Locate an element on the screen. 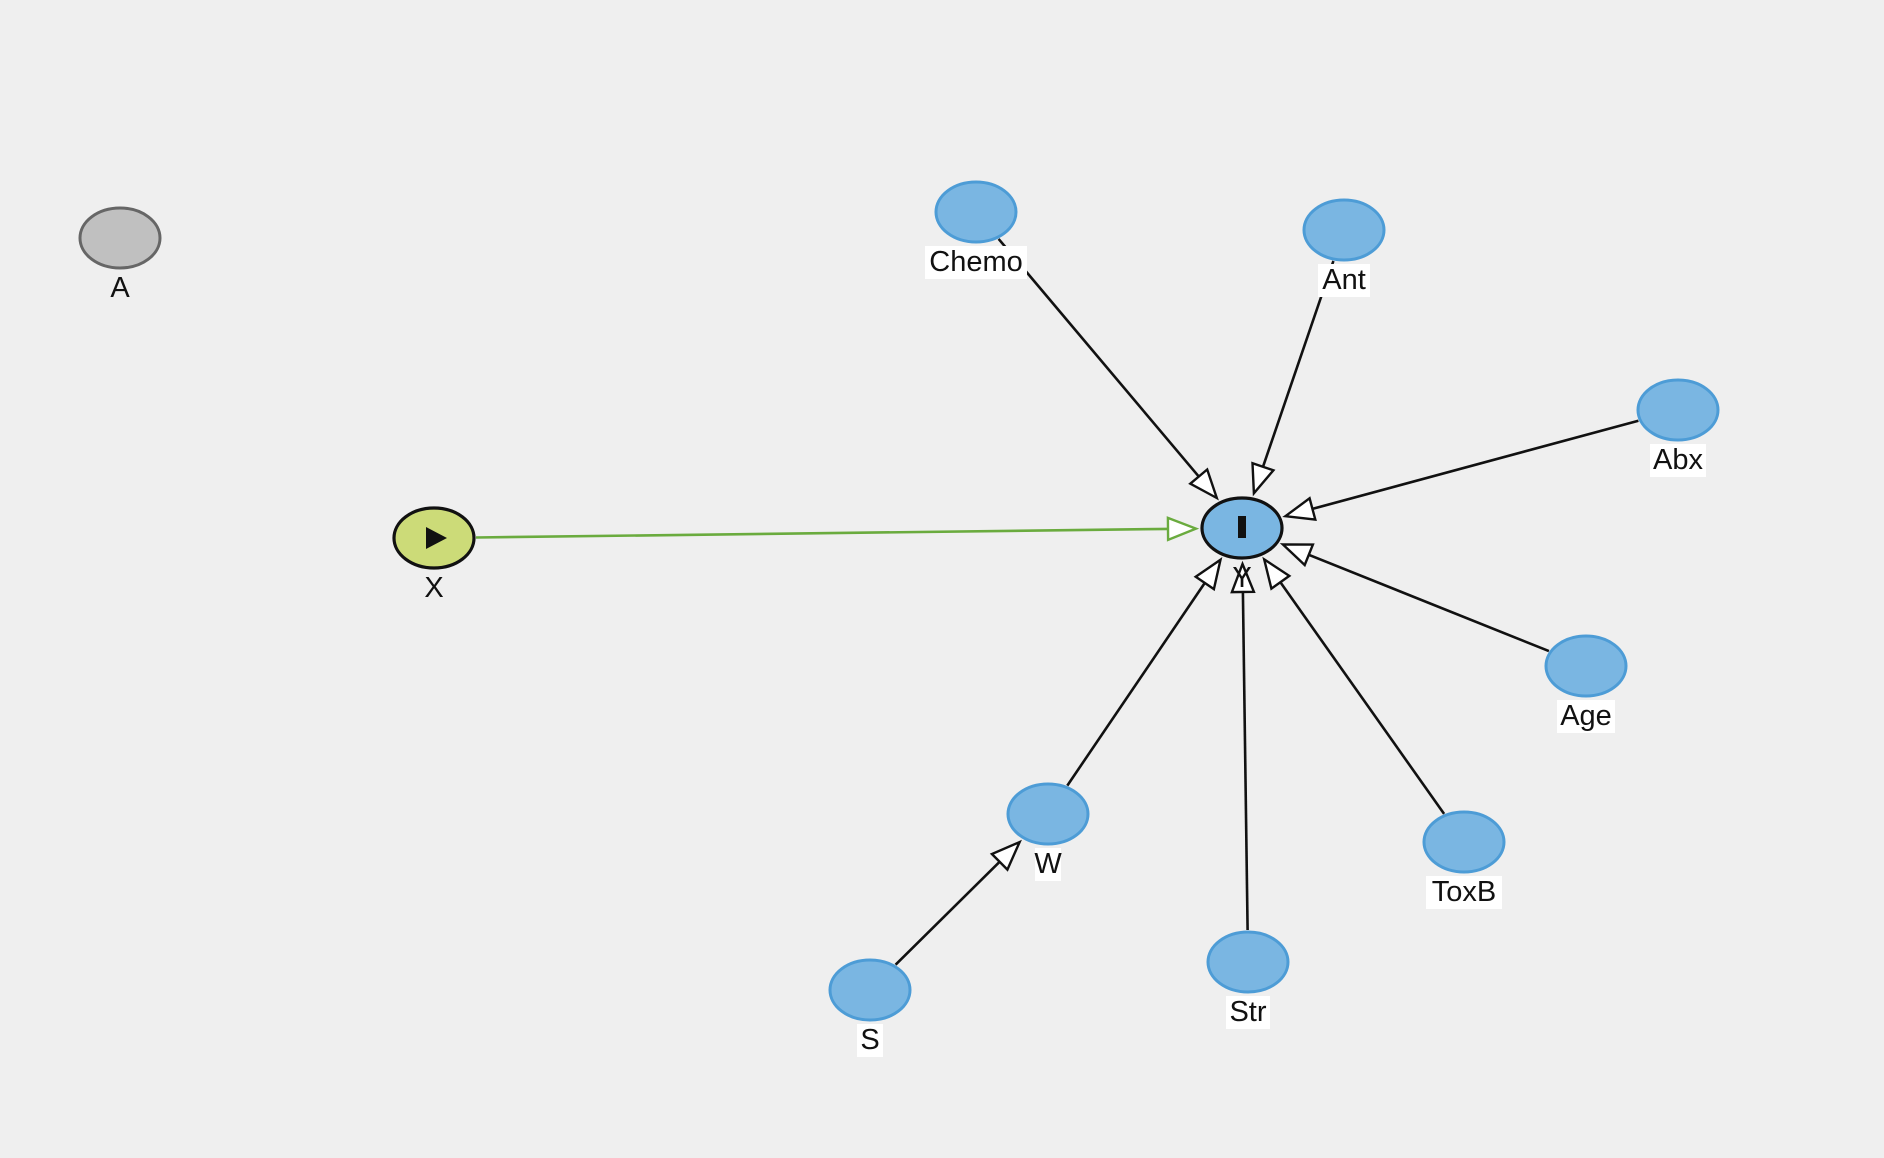 The height and width of the screenshot is (1158, 1884). edge-str-to-y is located at coordinates (1243, 745).